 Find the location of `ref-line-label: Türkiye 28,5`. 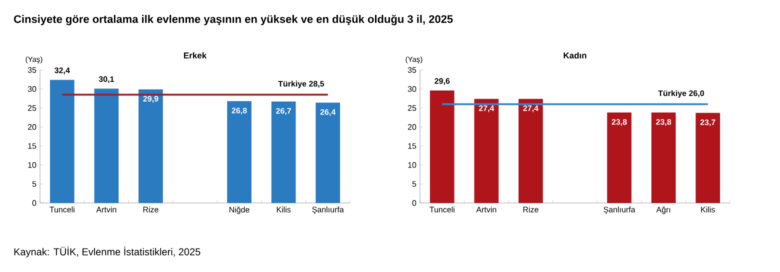

ref-line-label: Türkiye 28,5 is located at coordinates (301, 84).